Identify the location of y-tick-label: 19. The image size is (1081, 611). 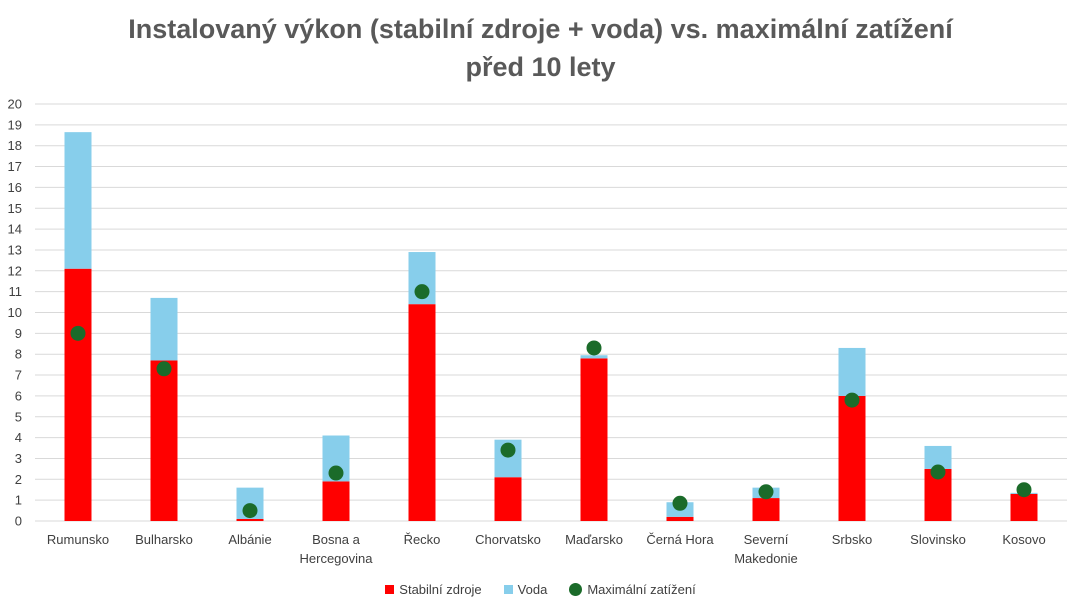
(15, 124).